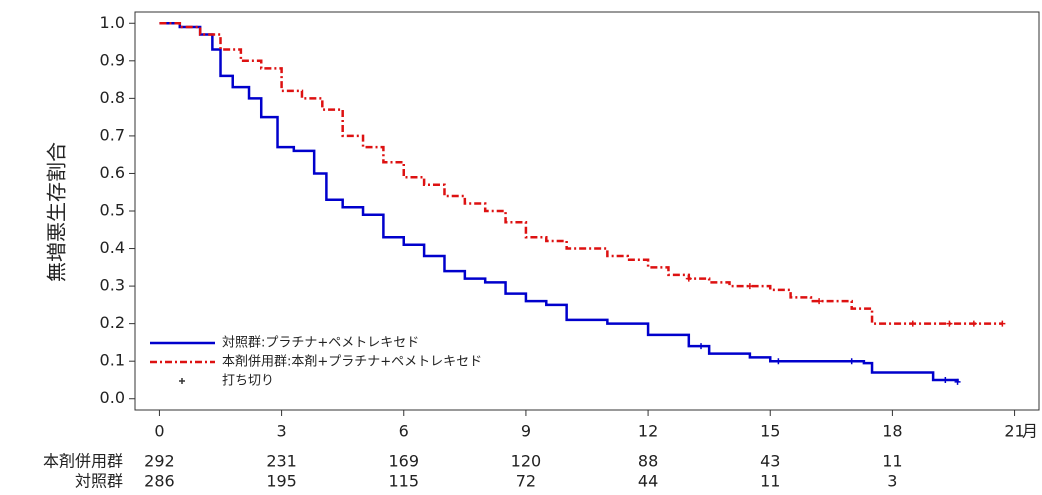  I want to click on risk-row-label: 対照群, so click(99, 481).